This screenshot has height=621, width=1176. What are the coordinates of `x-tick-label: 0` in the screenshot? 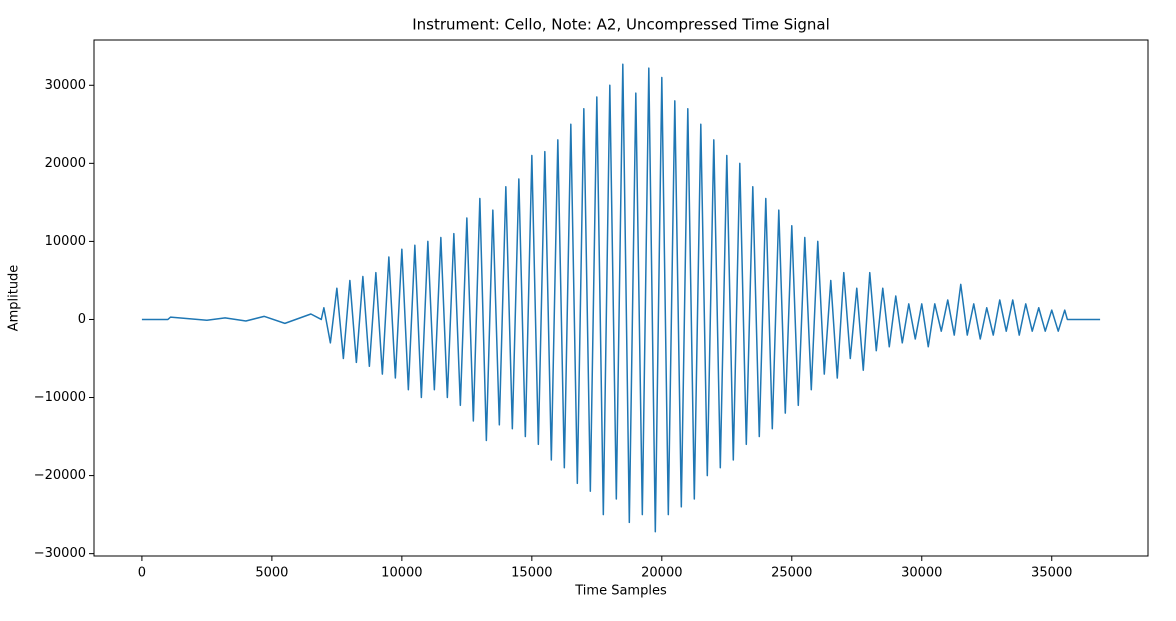 It's located at (142, 573).